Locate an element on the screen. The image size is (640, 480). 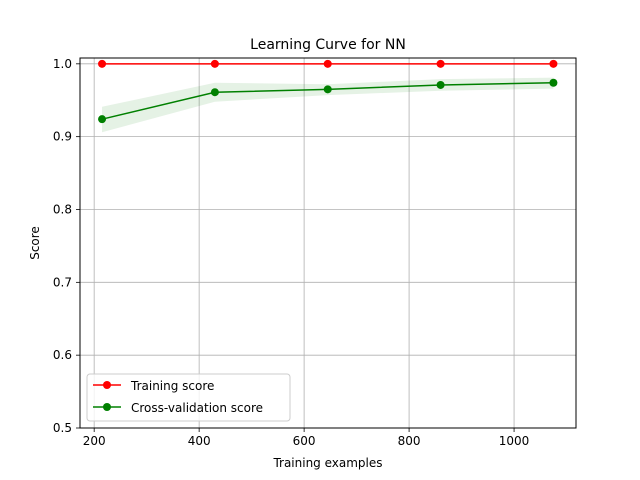
legend-marker-cv is located at coordinates (107, 407).